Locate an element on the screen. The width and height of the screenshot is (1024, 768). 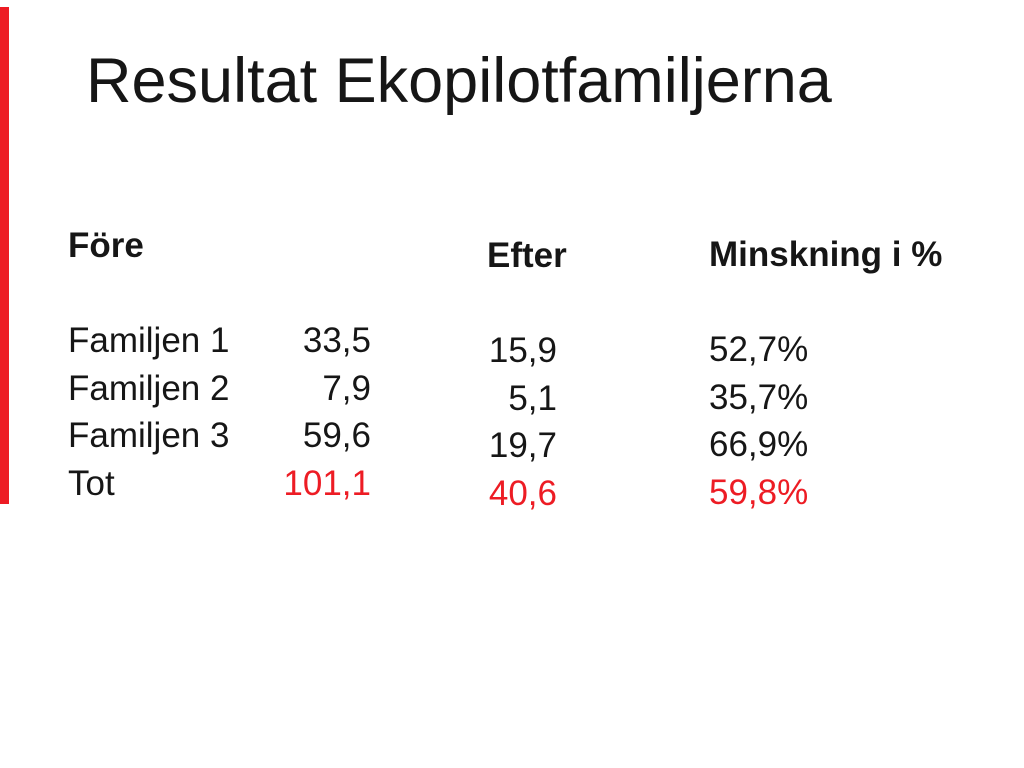
slide-title: Resultat Ekopilotfamiljerna is located at coordinates (459, 81).